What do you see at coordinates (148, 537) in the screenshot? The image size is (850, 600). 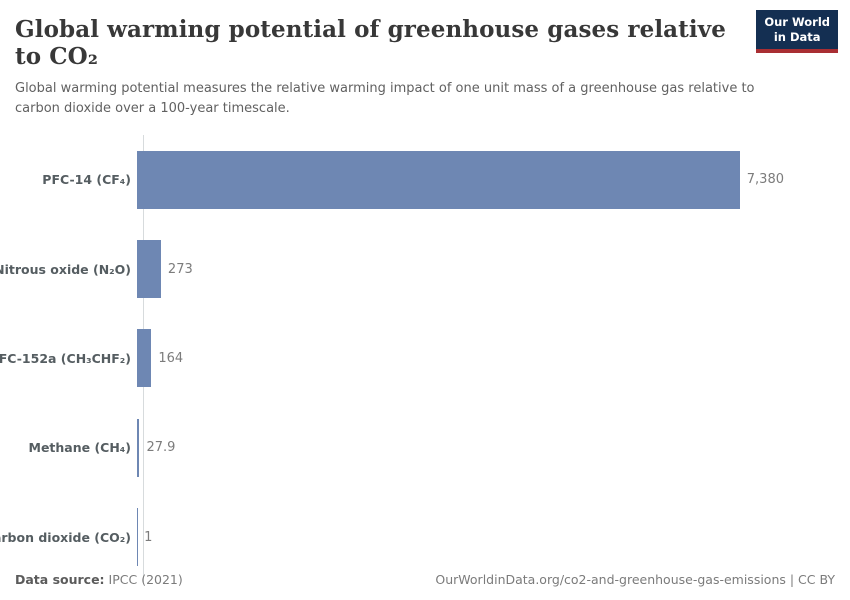 I see `value-label: 1` at bounding box center [148, 537].